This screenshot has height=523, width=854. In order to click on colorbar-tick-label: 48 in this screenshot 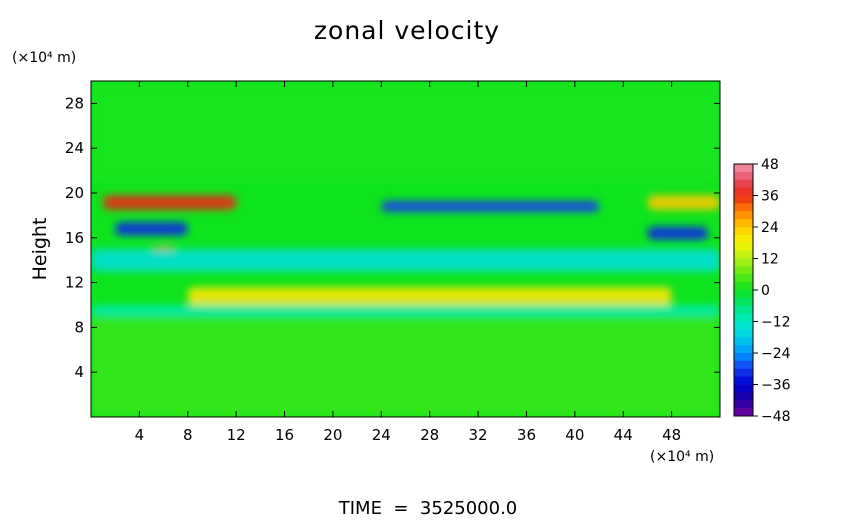, I will do `click(770, 165)`.